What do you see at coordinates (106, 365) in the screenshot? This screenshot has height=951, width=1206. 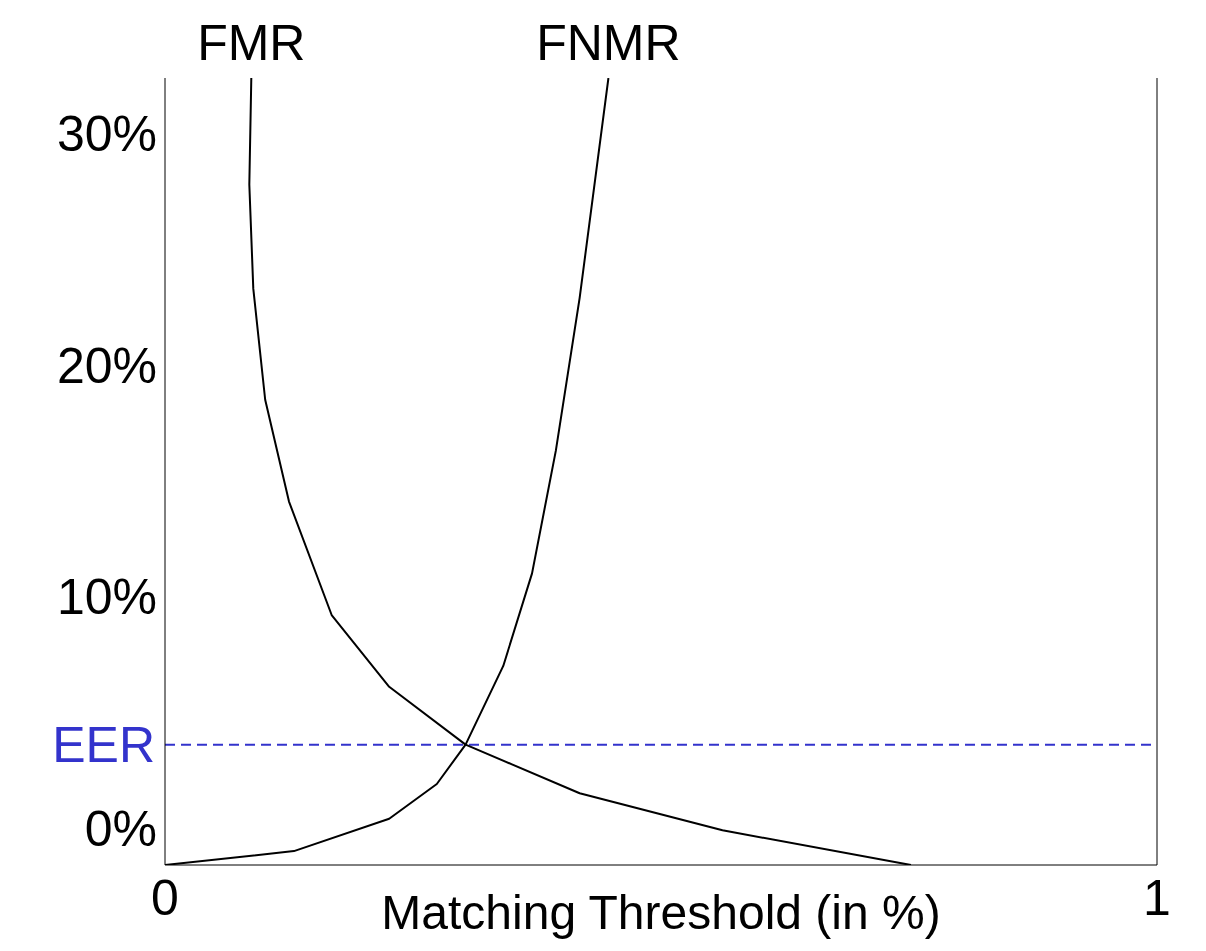 I see `y-tick-label: 20%` at bounding box center [106, 365].